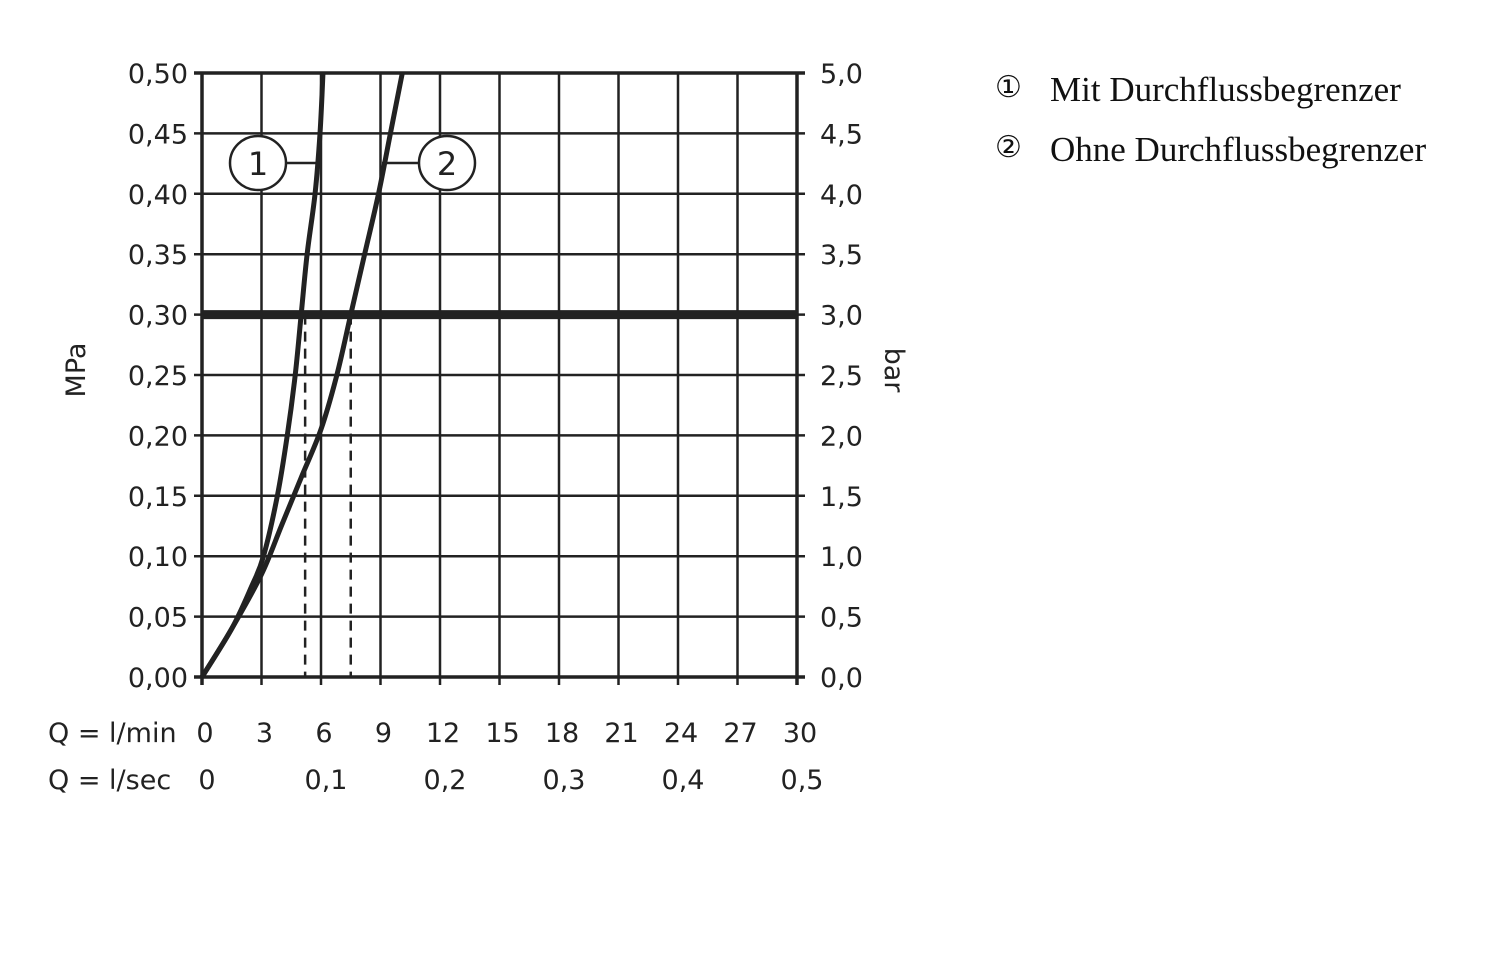  Describe the element at coordinates (383, 733) in the screenshot. I see `x-tick-label: 9` at that location.